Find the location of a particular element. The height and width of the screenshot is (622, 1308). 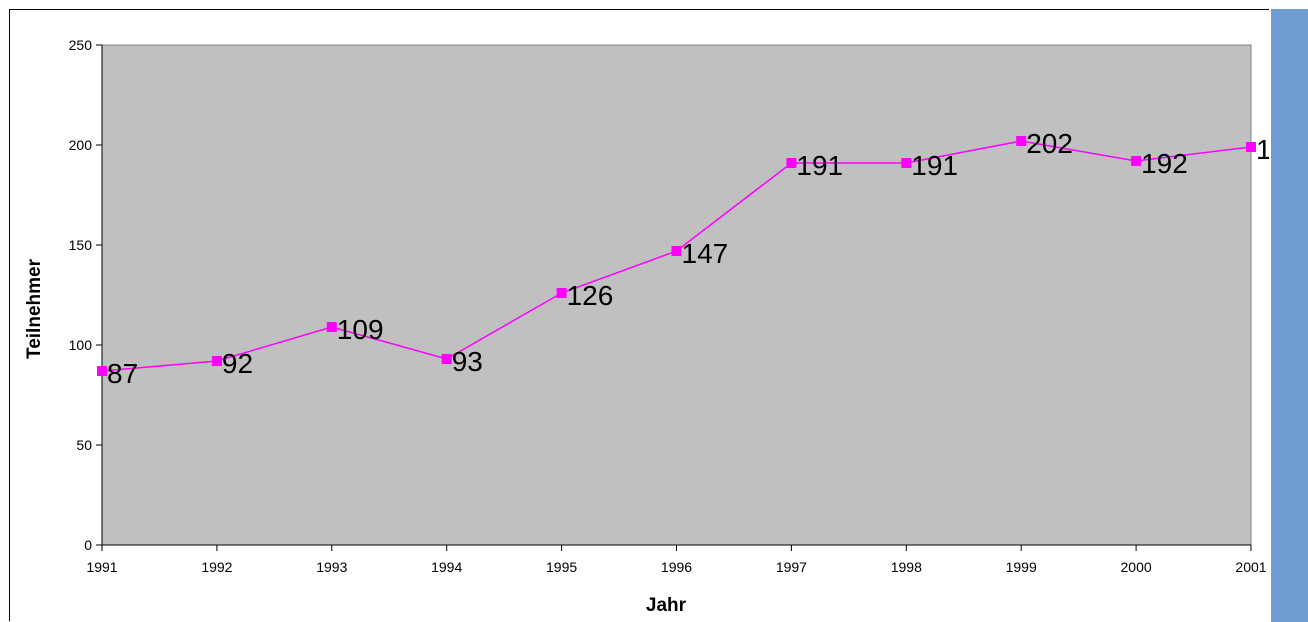

x-tick-label: 2000 is located at coordinates (1136, 567).